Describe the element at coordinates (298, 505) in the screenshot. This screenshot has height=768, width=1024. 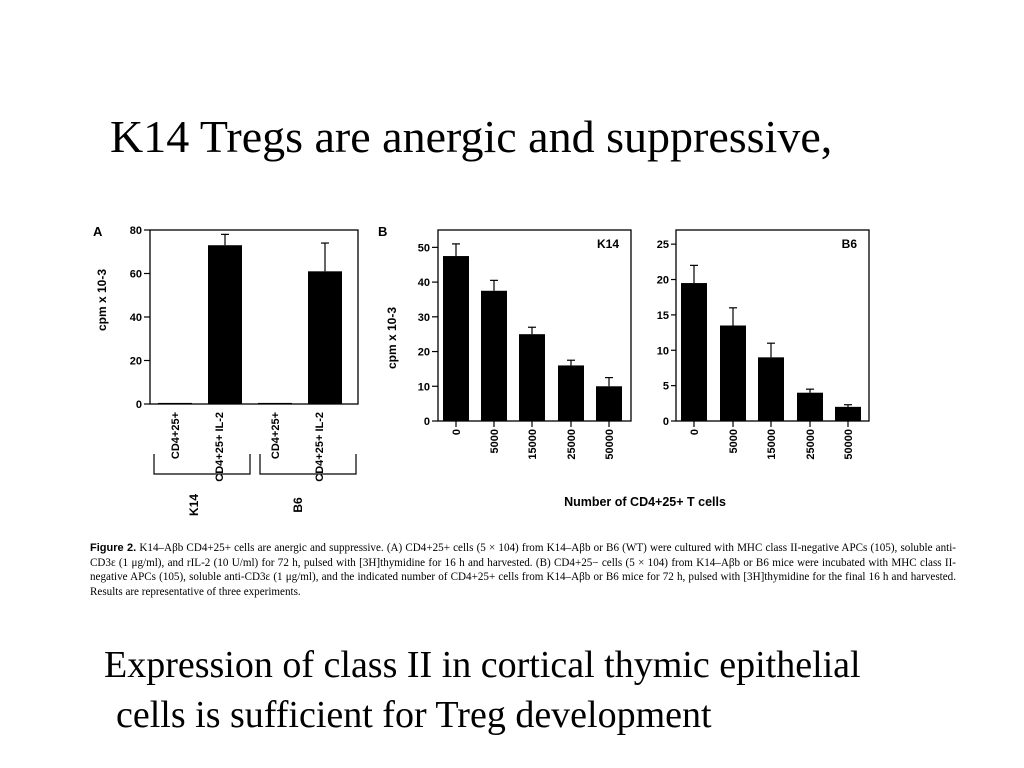
I see `group-label: B6` at that location.